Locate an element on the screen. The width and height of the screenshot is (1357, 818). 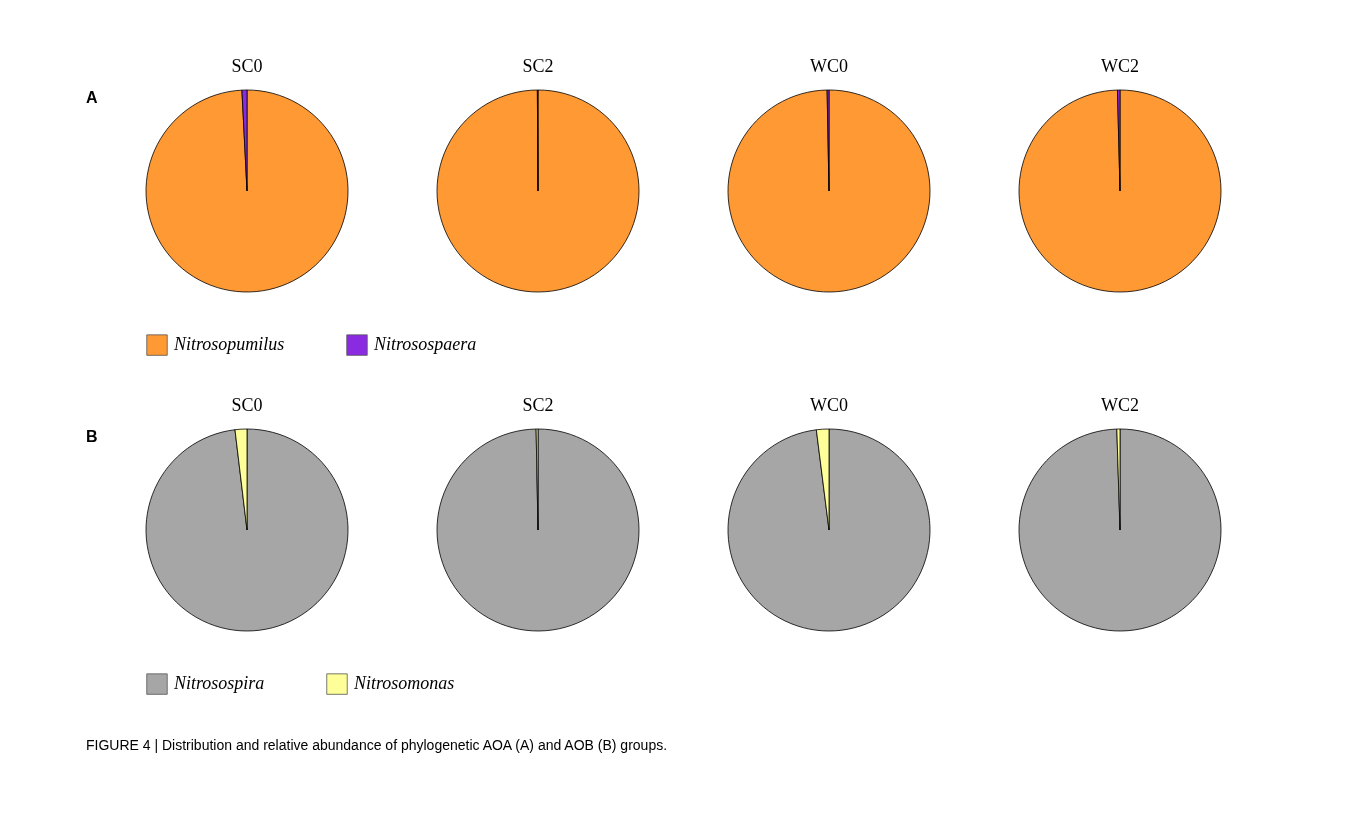
legend-label: Nitrosopumilus is located at coordinates (229, 344).